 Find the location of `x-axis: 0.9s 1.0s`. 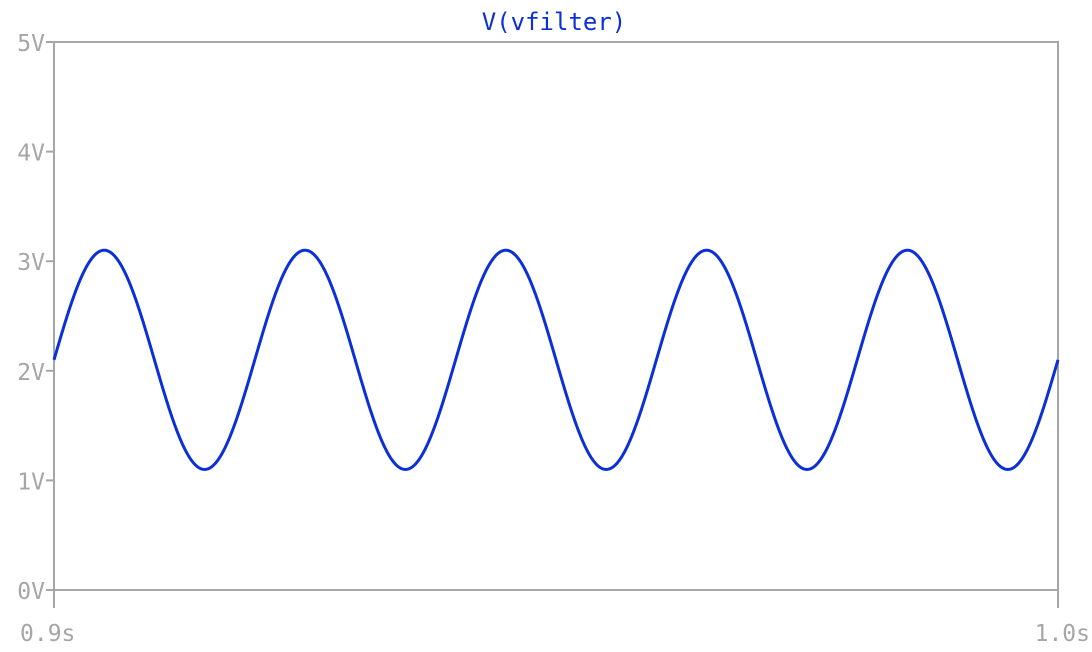

x-axis: 0.9s 1.0s is located at coordinates (555, 618).